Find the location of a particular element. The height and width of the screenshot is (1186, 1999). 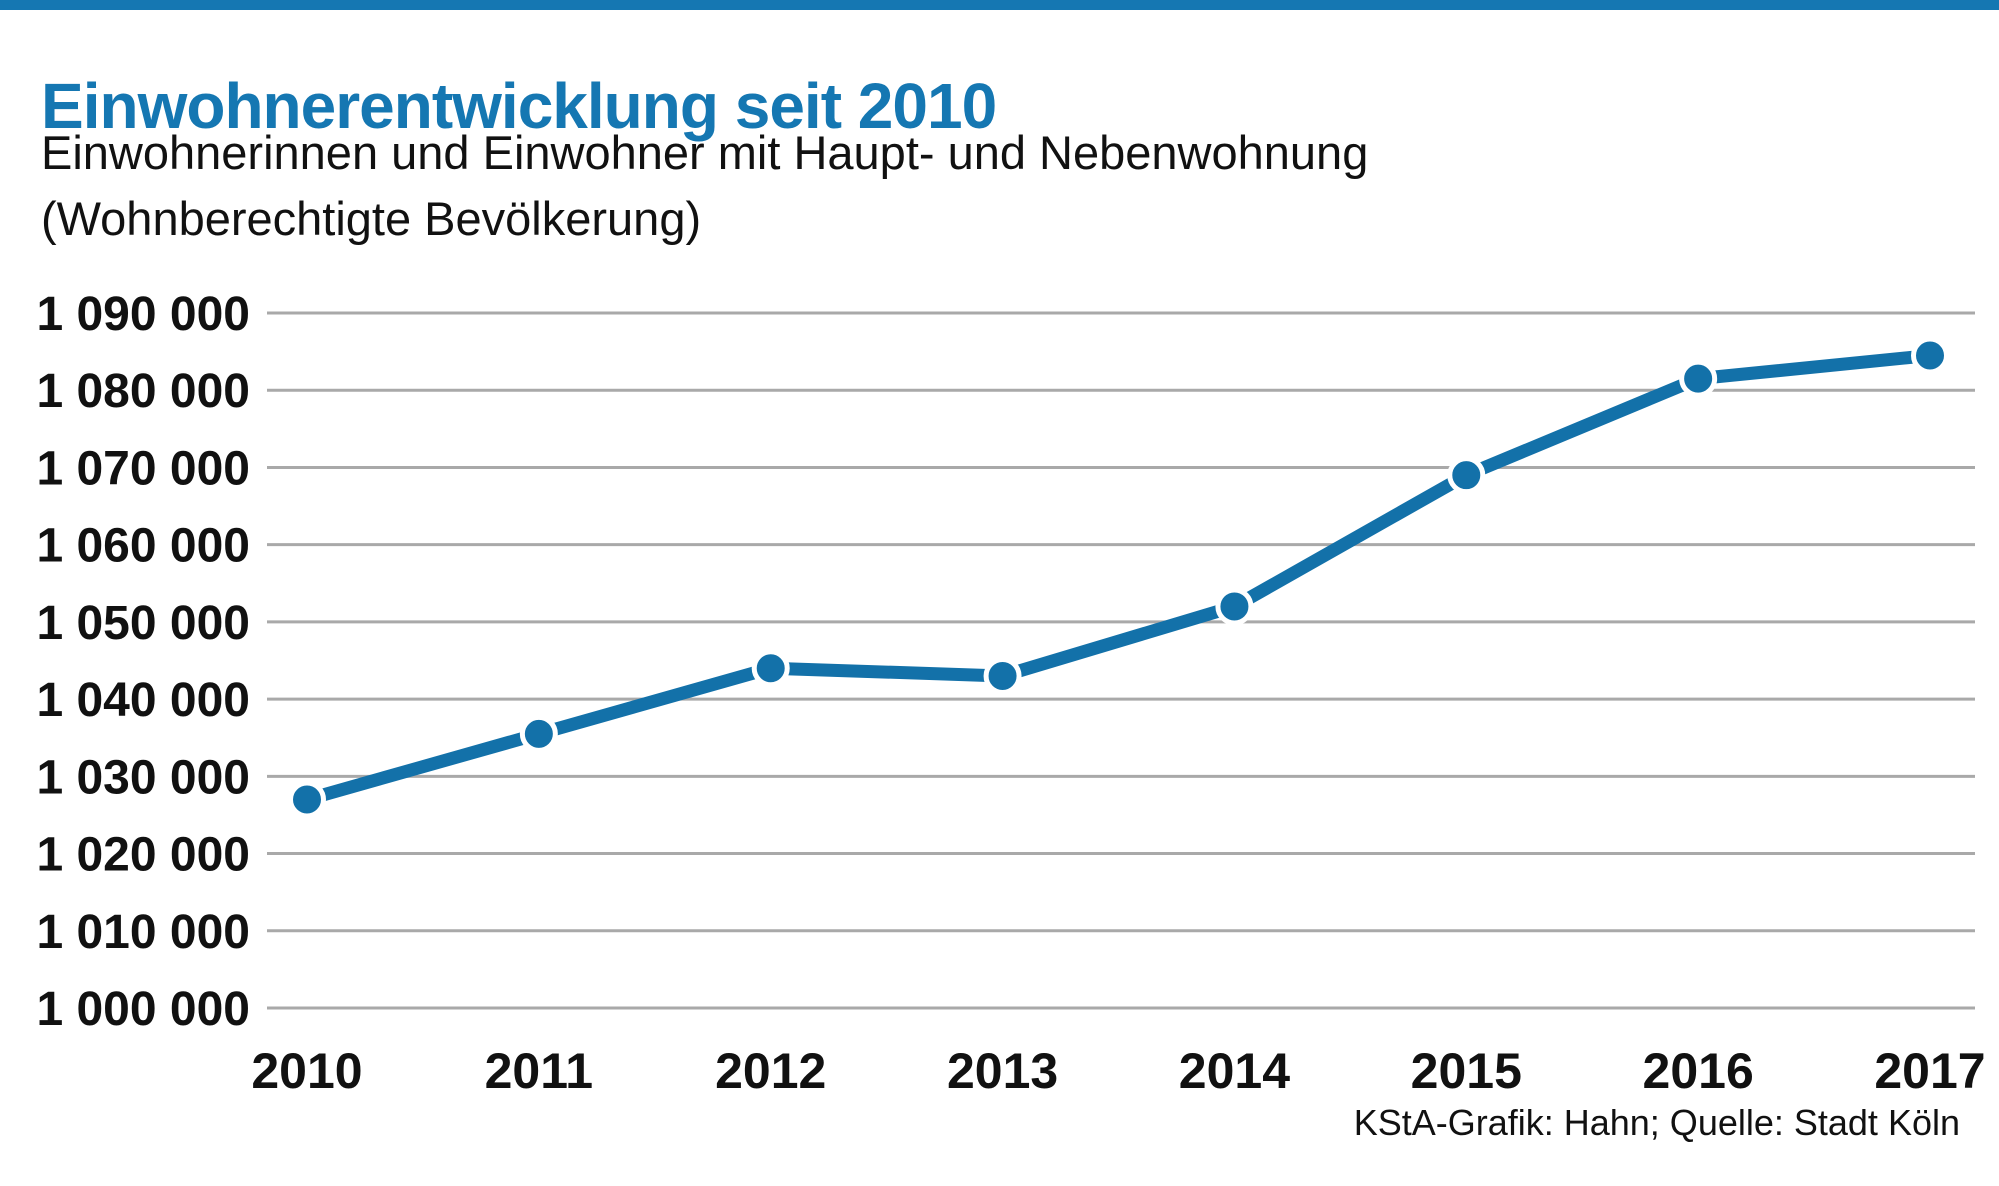

data-point-2012 is located at coordinates (770, 668).